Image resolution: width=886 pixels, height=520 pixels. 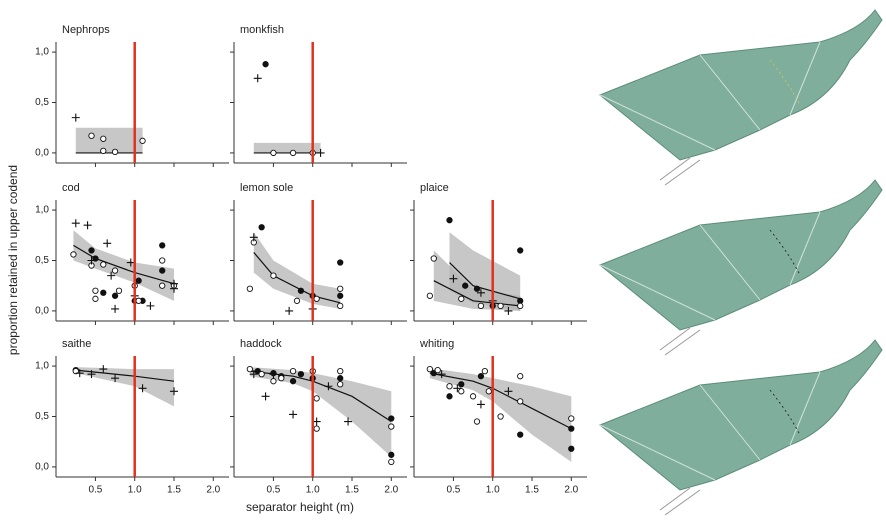 I want to click on panel: plaice, so click(x=498, y=253).